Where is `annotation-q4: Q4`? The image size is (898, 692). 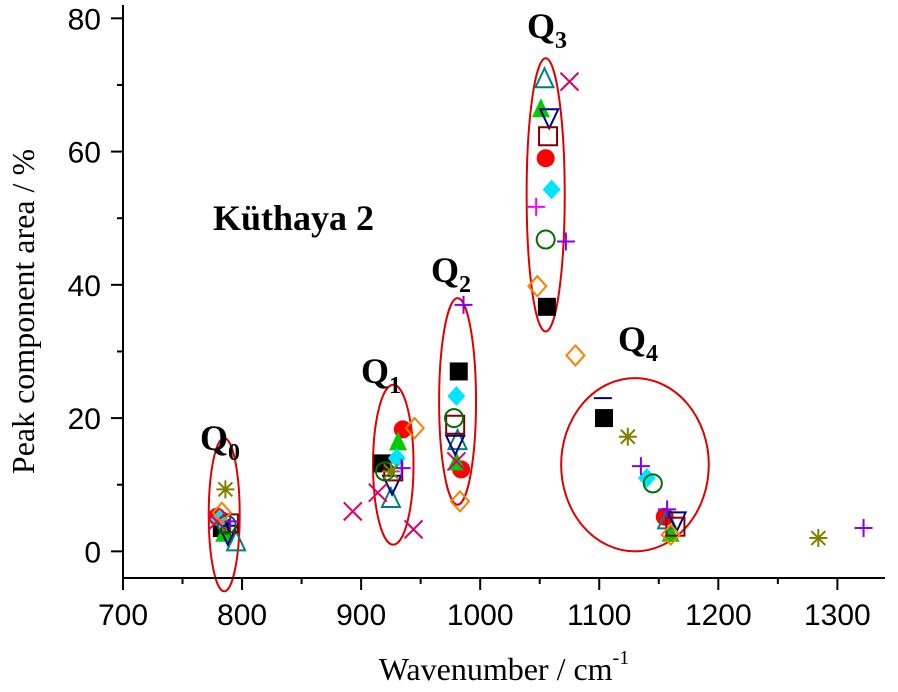
annotation-q4: Q4 is located at coordinates (638, 343).